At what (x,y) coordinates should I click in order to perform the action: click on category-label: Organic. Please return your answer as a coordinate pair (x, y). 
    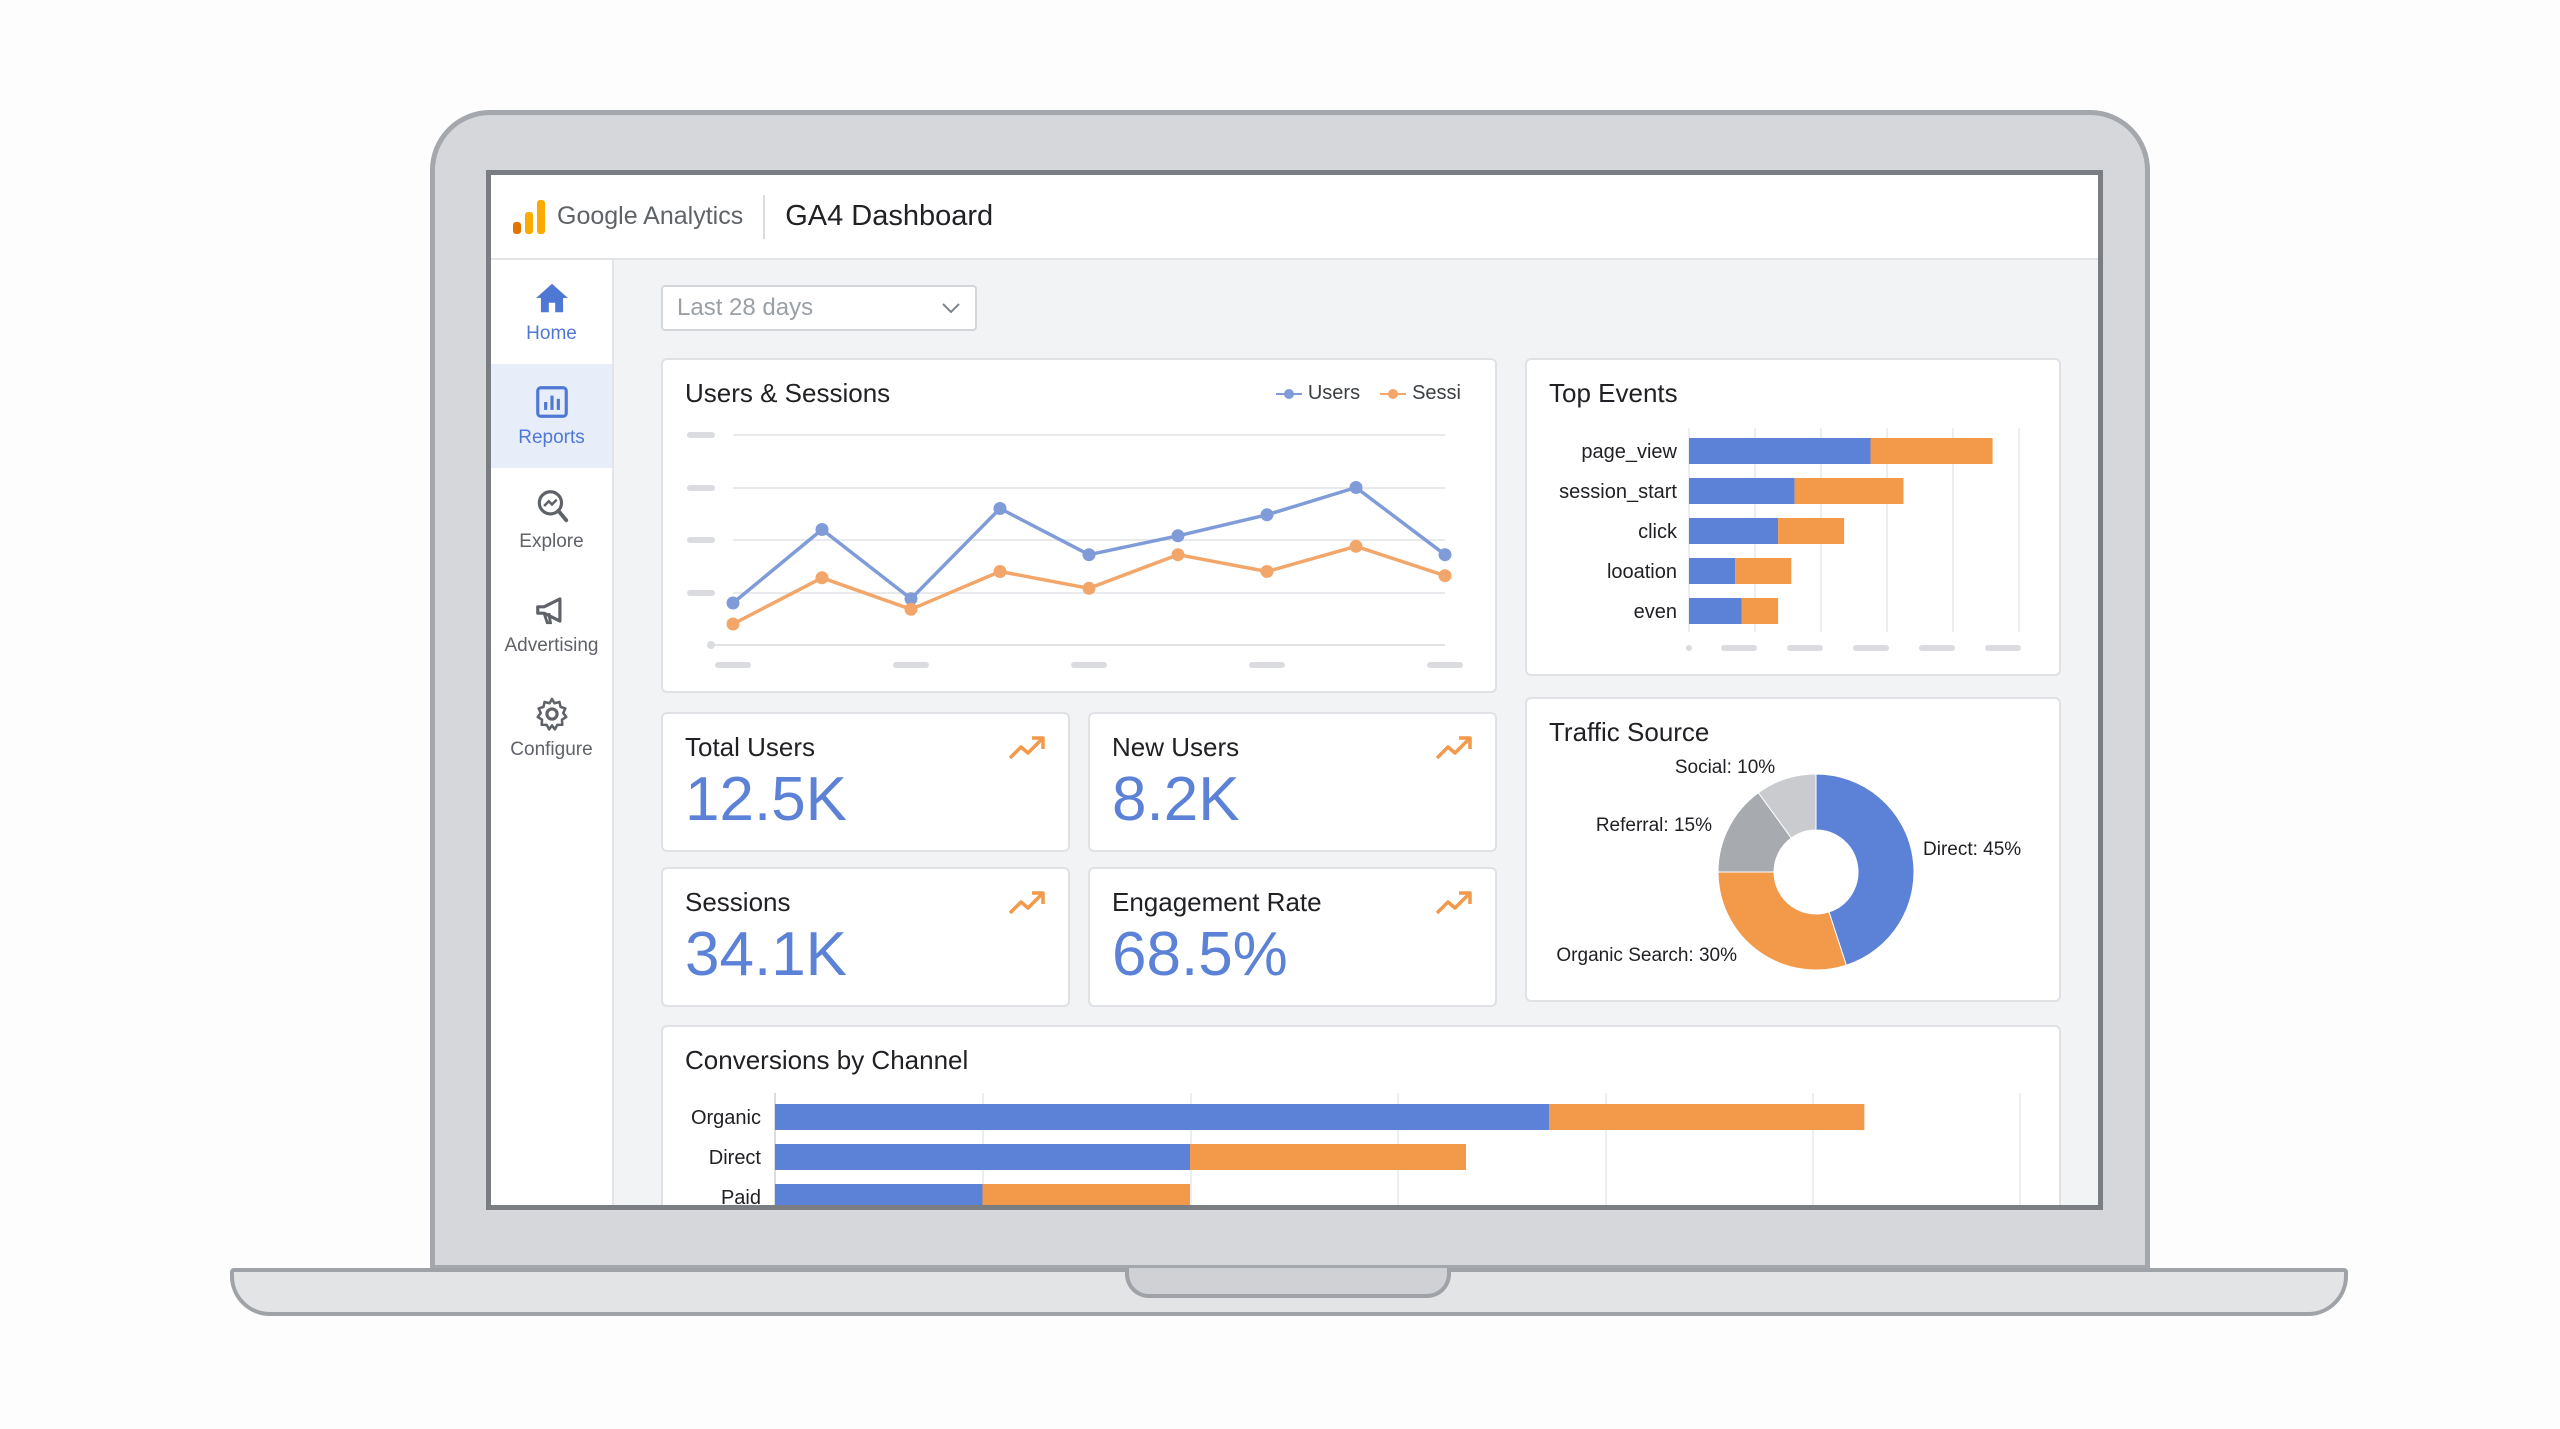
    Looking at the image, I should click on (726, 1118).